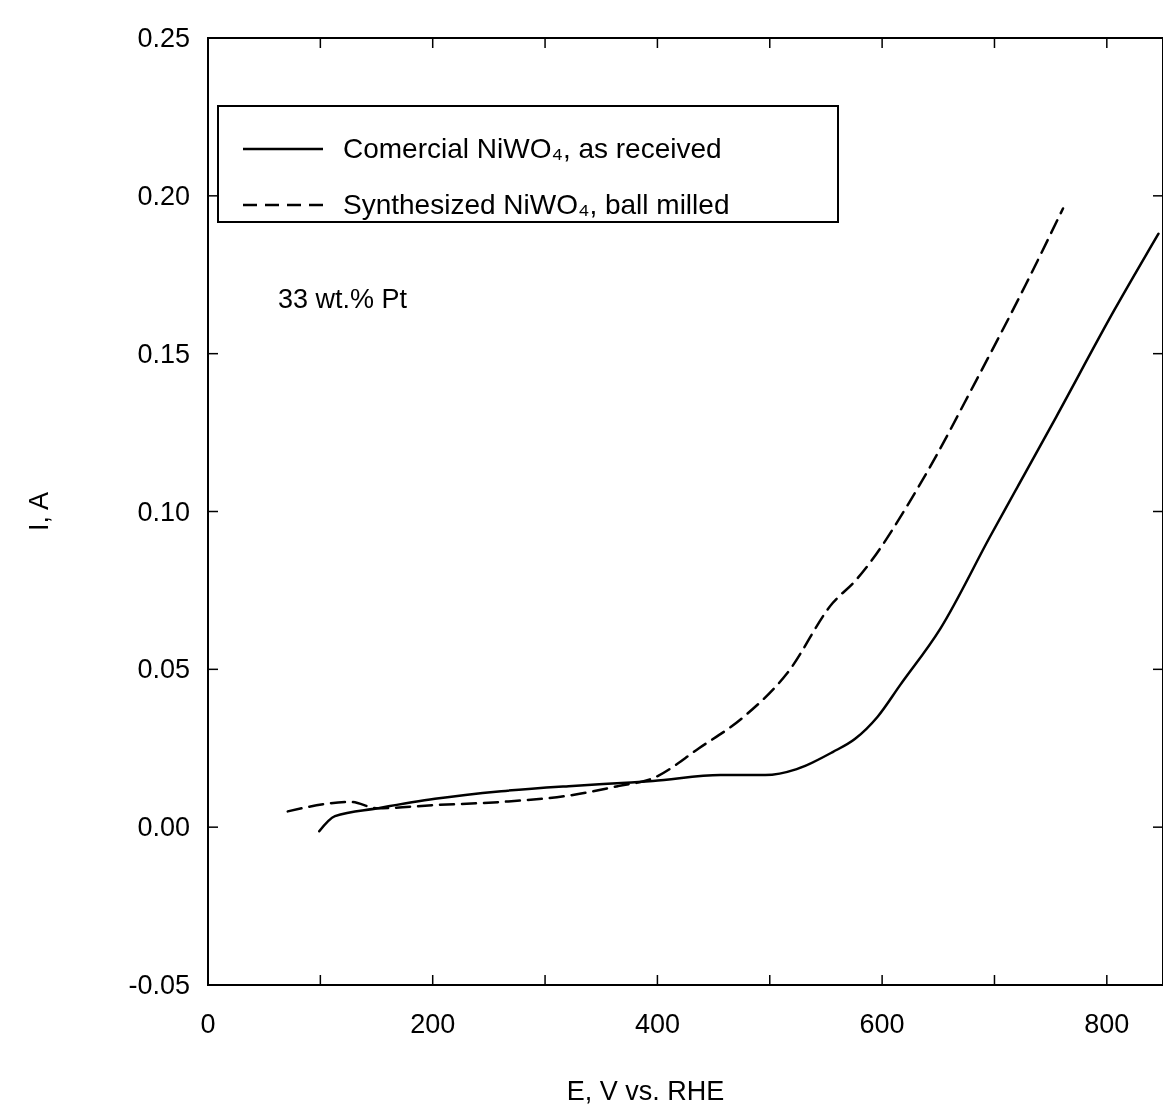  Describe the element at coordinates (536, 204) in the screenshot. I see `legend-label: Synthesized NiWO₄, ball milled` at that location.